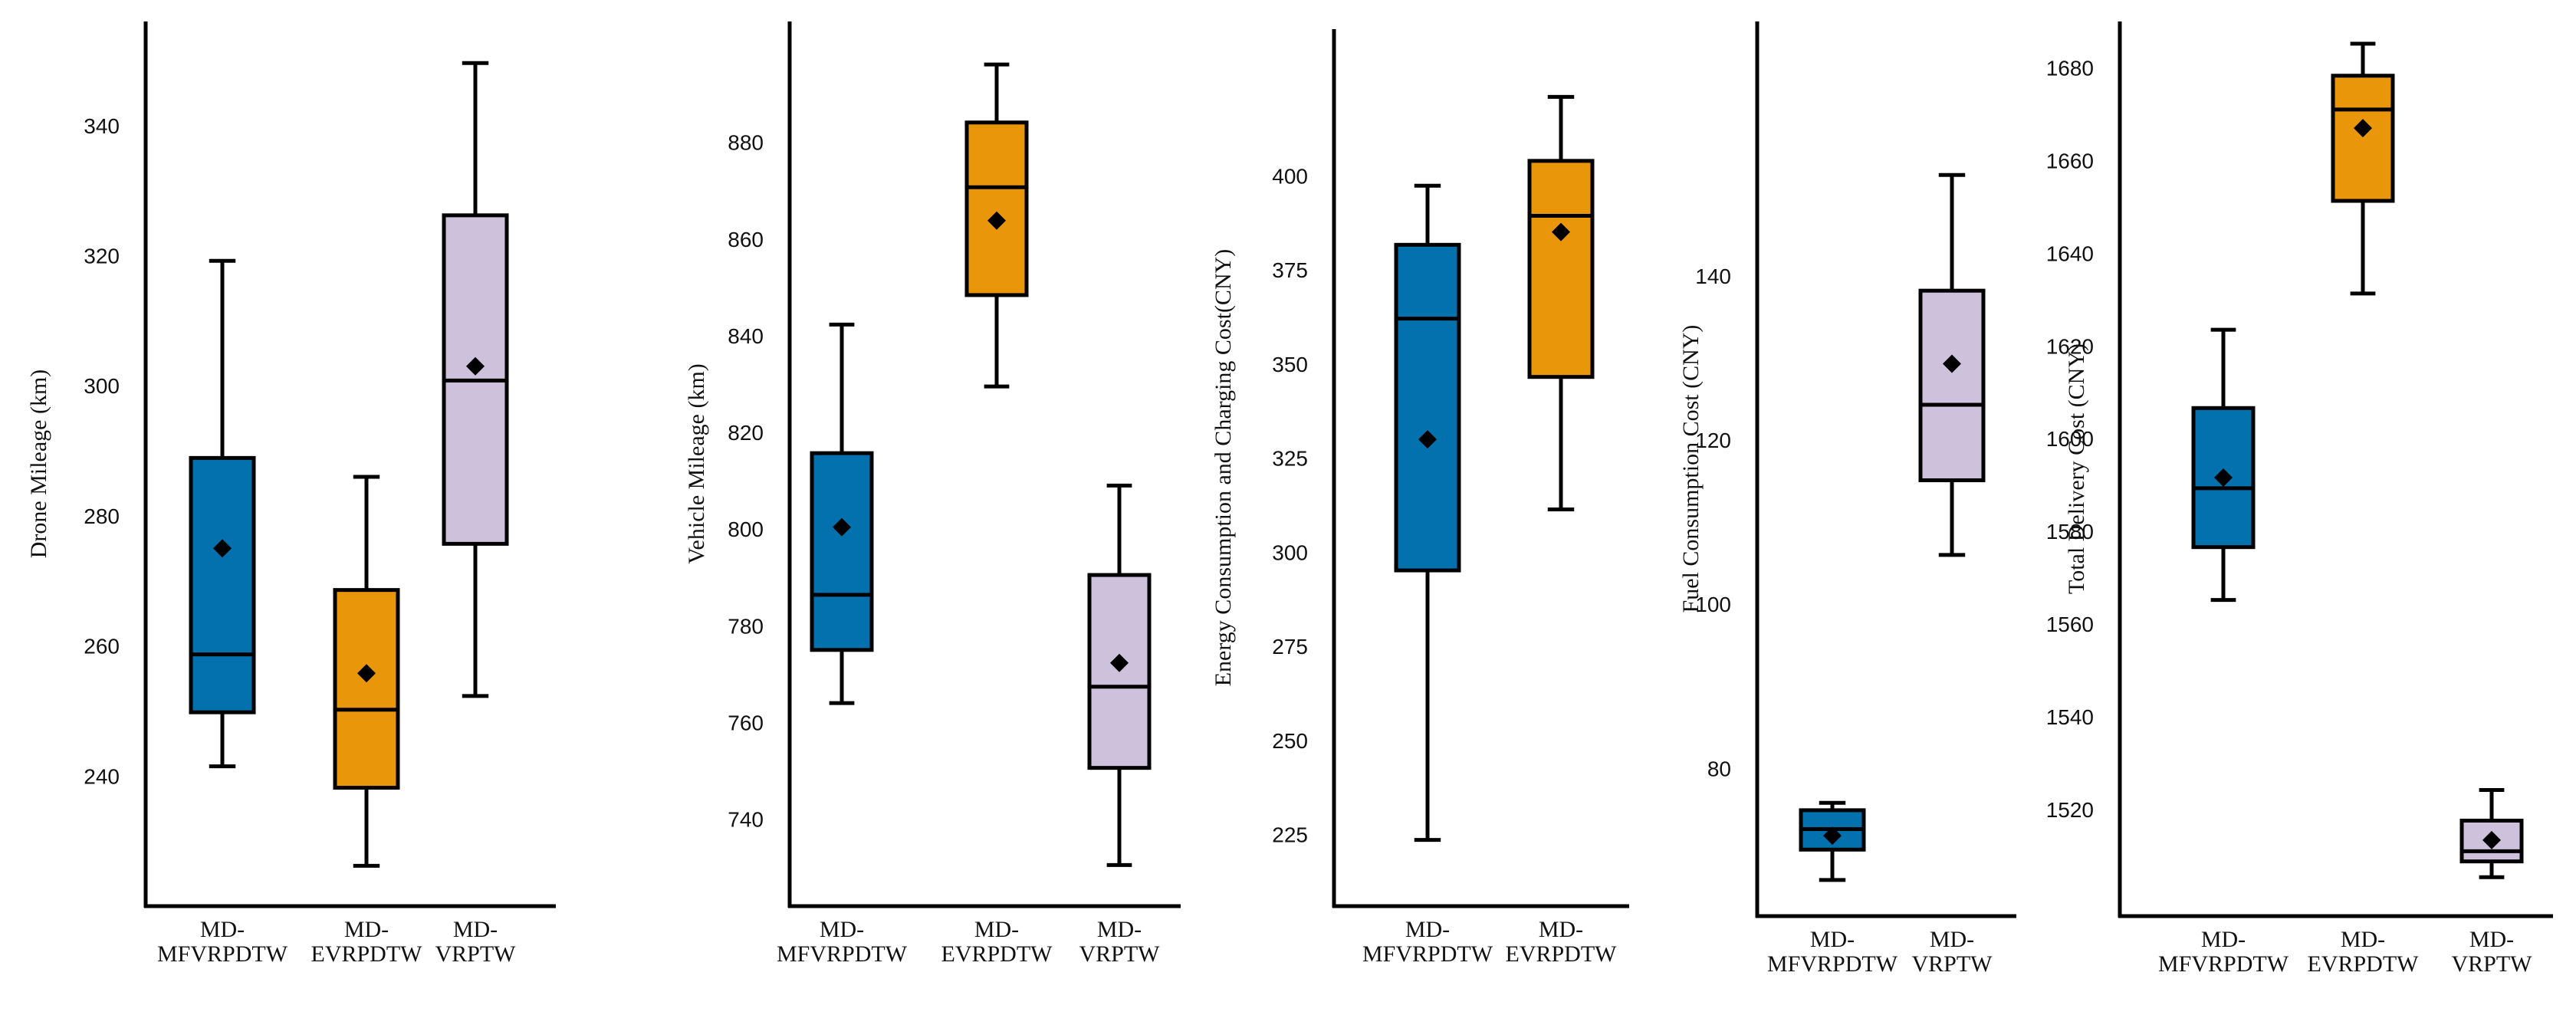 This screenshot has height=1015, width=2576. I want to click on y-tick-label: 140, so click(1713, 276).